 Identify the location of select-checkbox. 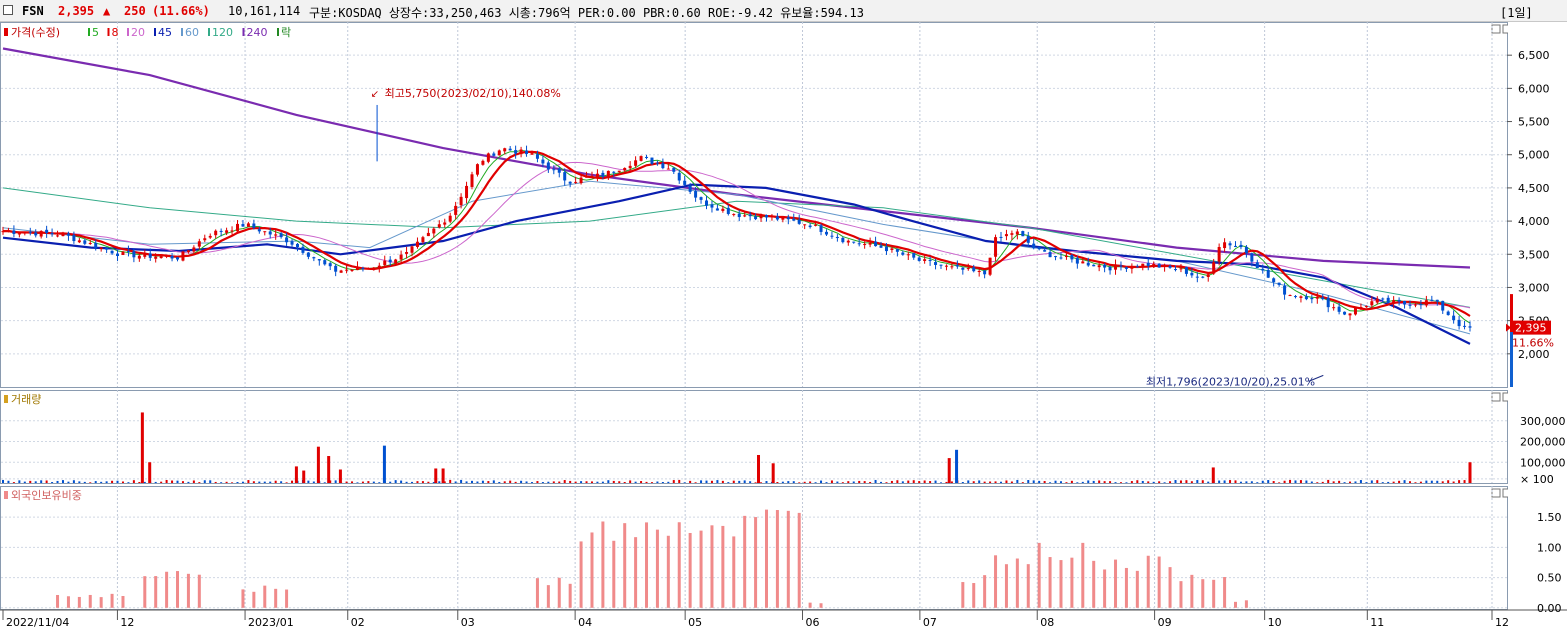
(8, 10).